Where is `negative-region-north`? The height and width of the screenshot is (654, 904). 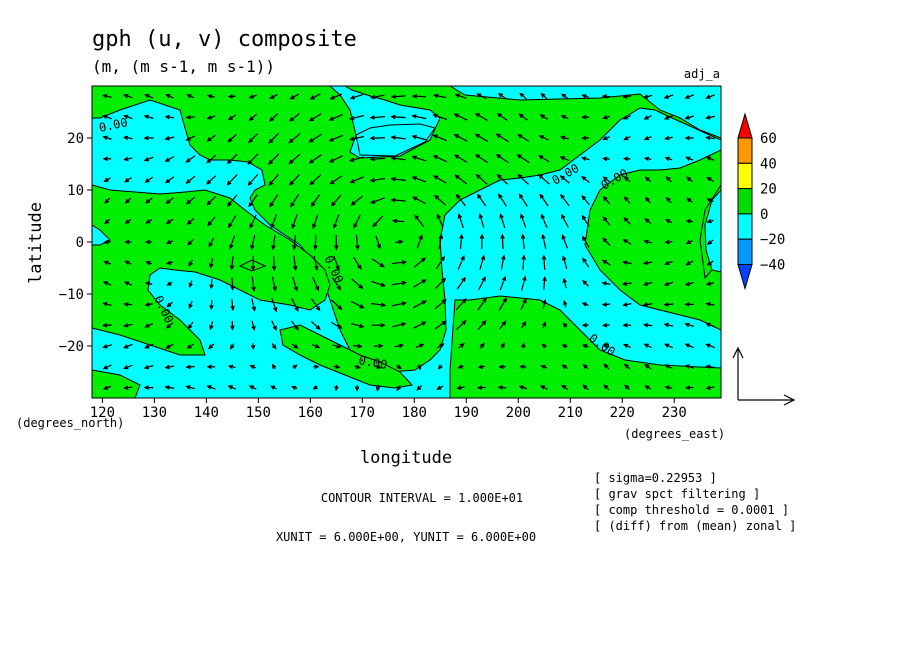 negative-region-north is located at coordinates (395, 140).